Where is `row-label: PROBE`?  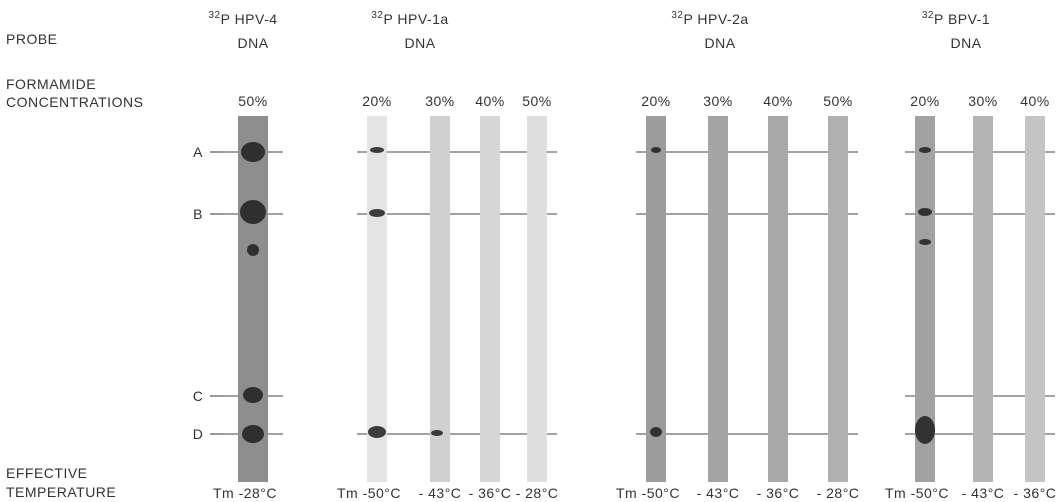
row-label: PROBE is located at coordinates (32, 39).